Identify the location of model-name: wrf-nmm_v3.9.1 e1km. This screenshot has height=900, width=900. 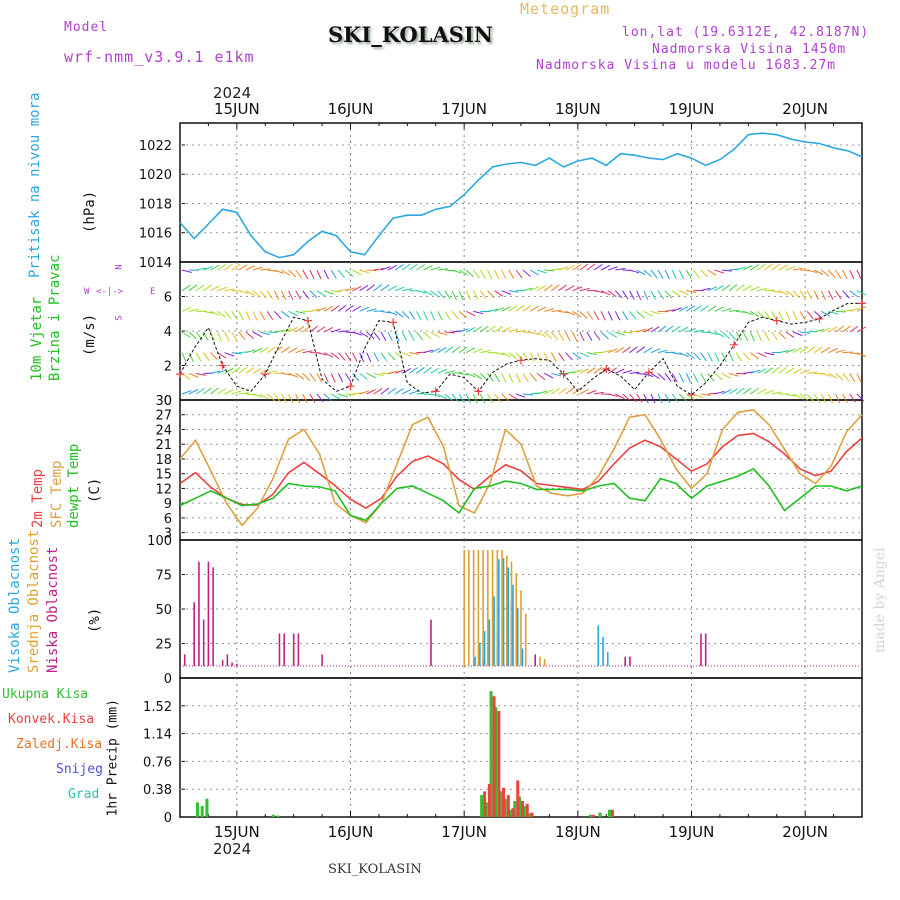
(159, 57).